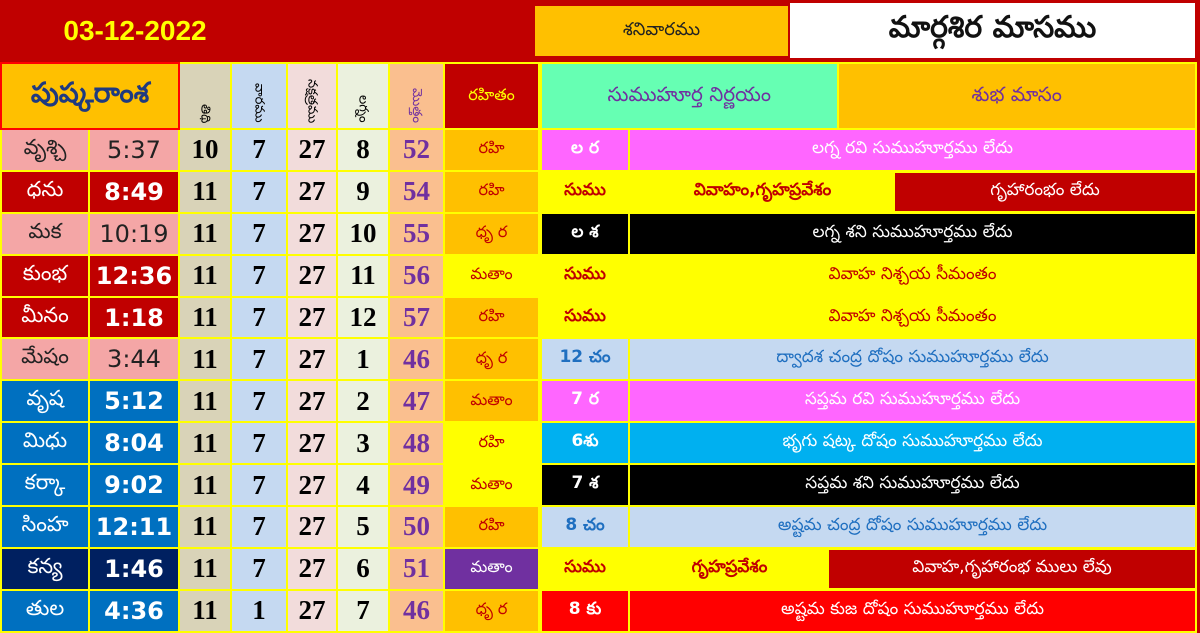 This screenshot has height=633, width=1200. Describe the element at coordinates (868, 610) in the screenshot. I see `muhurtha-row: 8 కు అష్టమ కుజ దోషం సుముహూర్తము లేదు` at that location.